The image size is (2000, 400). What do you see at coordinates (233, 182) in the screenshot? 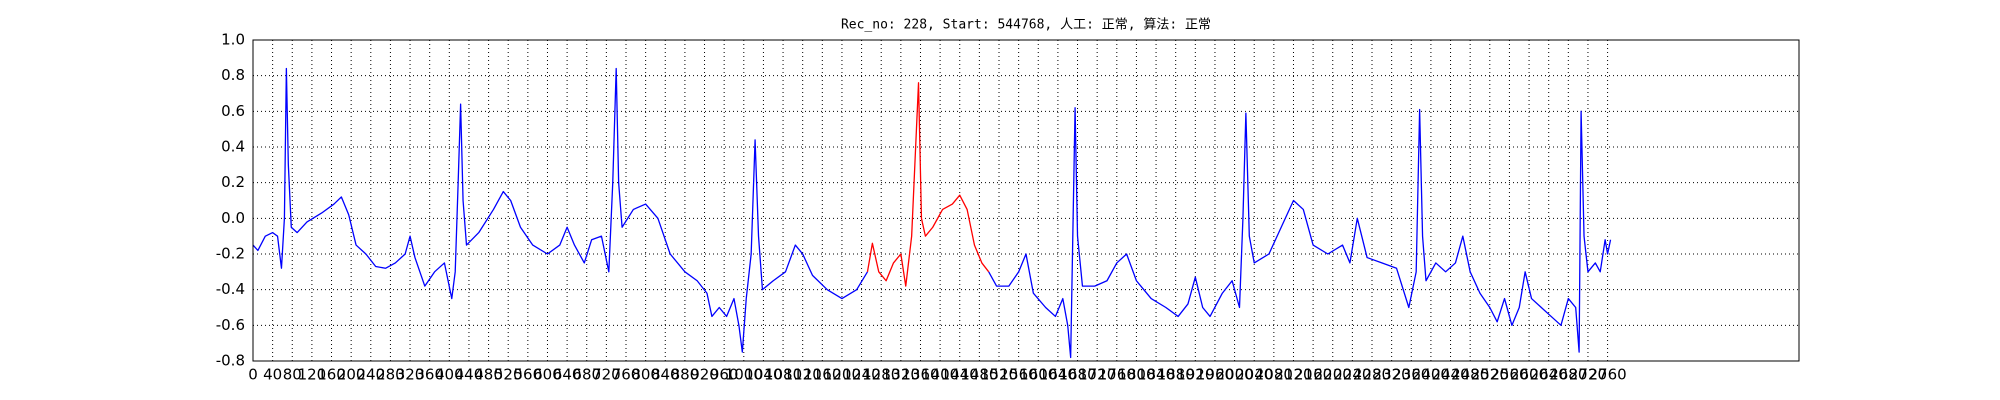
I see `y-tick-label: 0.2` at bounding box center [233, 182].